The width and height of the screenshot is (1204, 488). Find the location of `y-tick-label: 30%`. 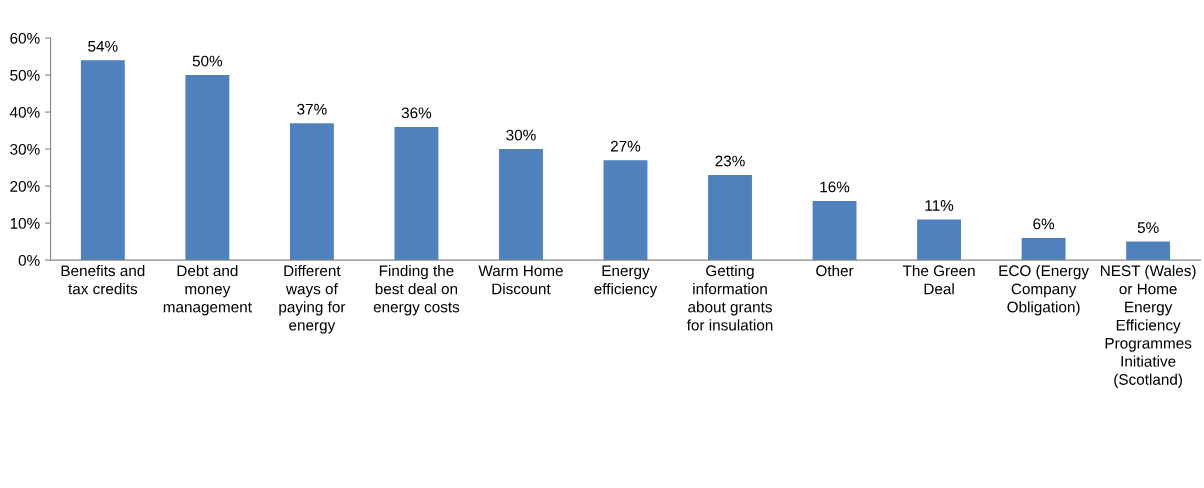

y-tick-label: 30% is located at coordinates (25, 149).